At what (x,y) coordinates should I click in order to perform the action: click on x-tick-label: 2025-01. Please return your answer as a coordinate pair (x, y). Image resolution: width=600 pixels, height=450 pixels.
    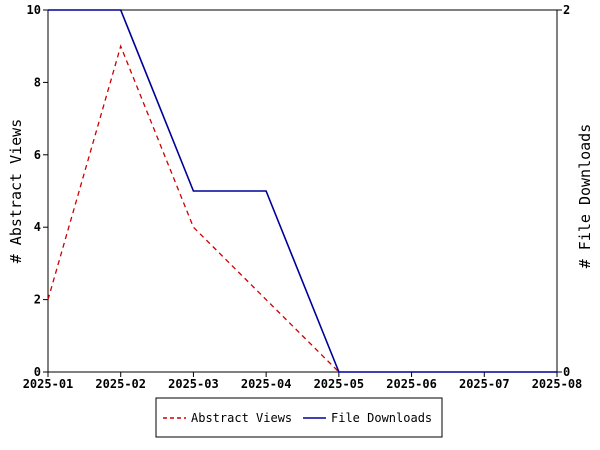
    Looking at the image, I should click on (48, 384).